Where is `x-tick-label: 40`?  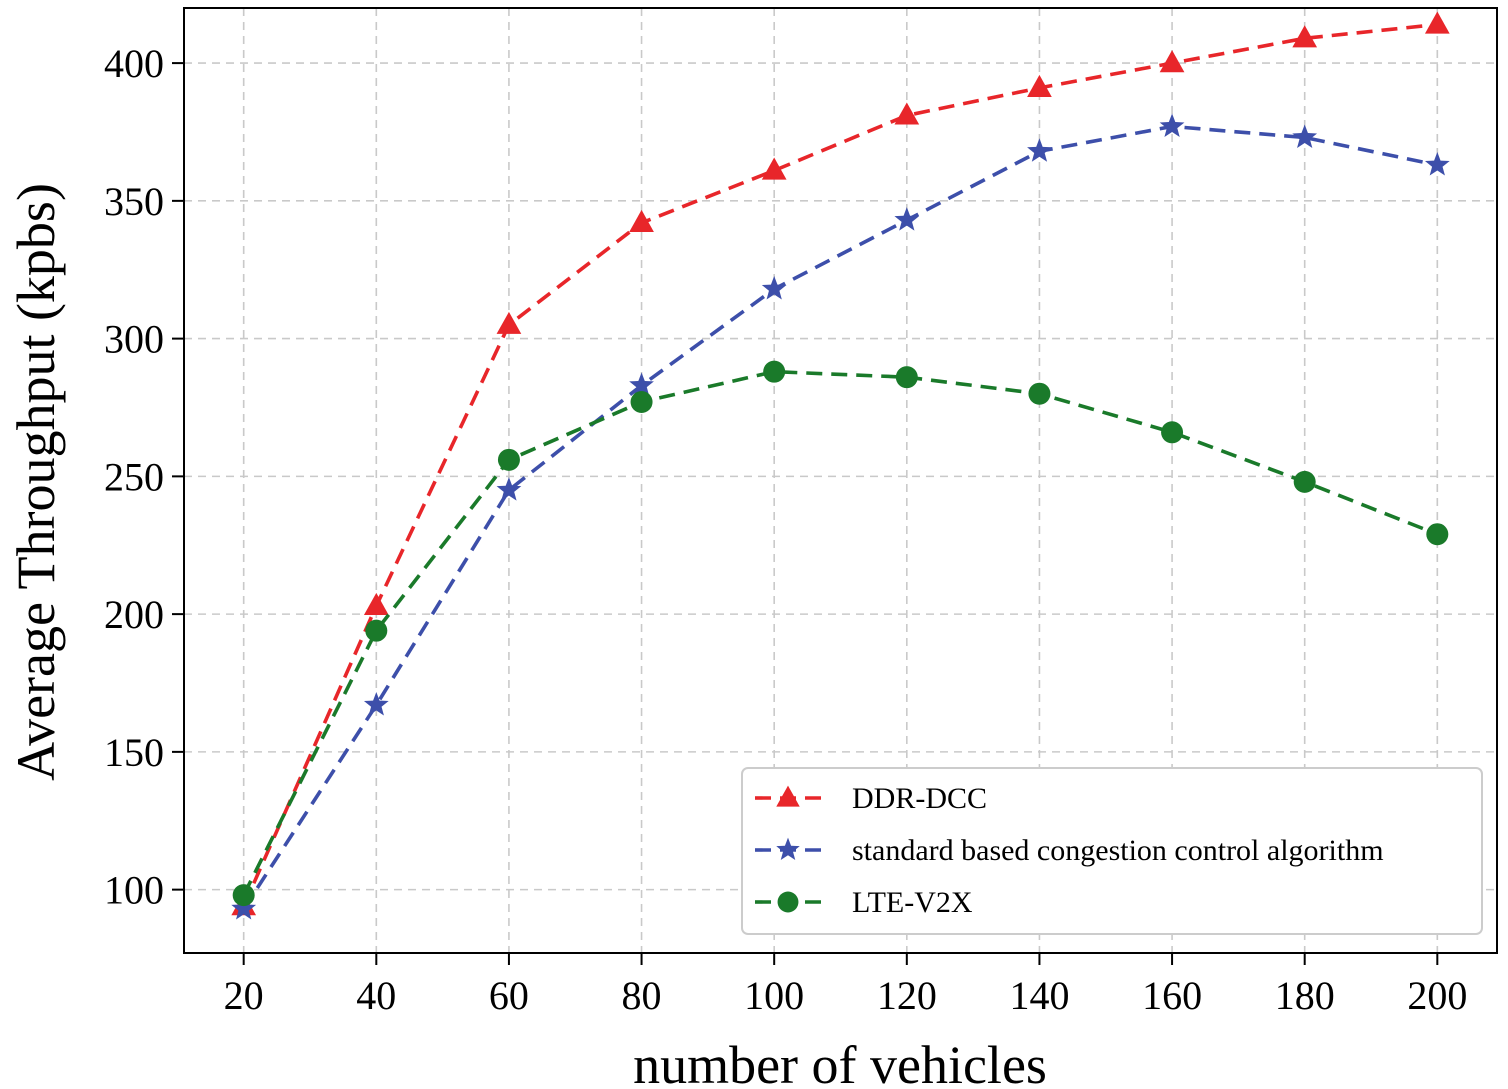 x-tick-label: 40 is located at coordinates (376, 995).